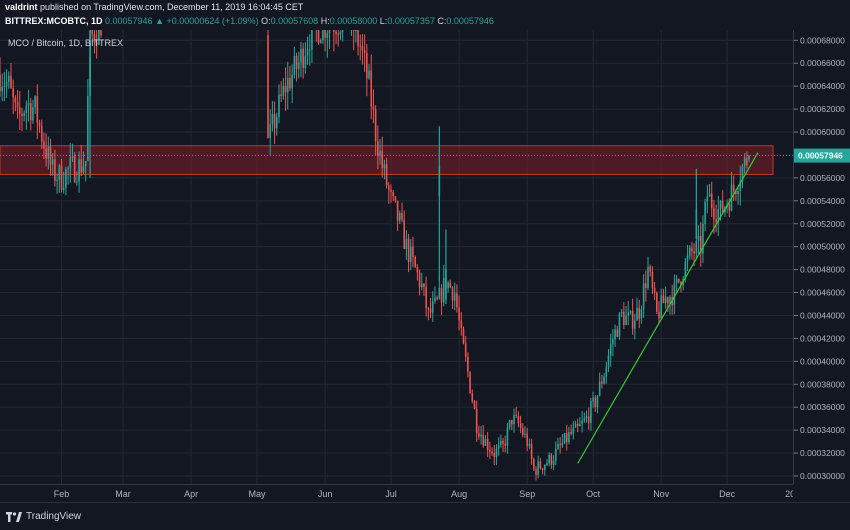  I want to click on spike-body, so click(90, 72).